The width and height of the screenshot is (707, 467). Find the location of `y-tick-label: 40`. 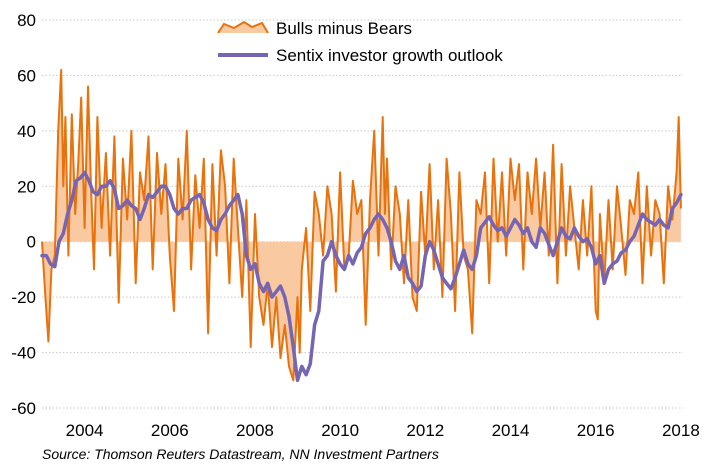

y-tick-label: 40 is located at coordinates (26, 131).